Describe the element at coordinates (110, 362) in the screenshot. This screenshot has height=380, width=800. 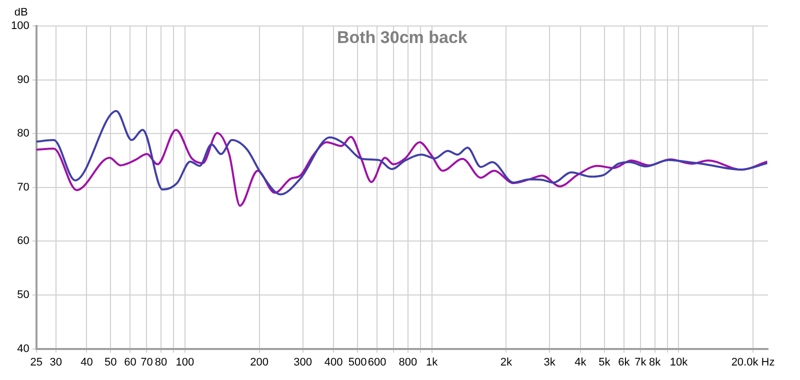
I see `x-tick-label: 50` at that location.